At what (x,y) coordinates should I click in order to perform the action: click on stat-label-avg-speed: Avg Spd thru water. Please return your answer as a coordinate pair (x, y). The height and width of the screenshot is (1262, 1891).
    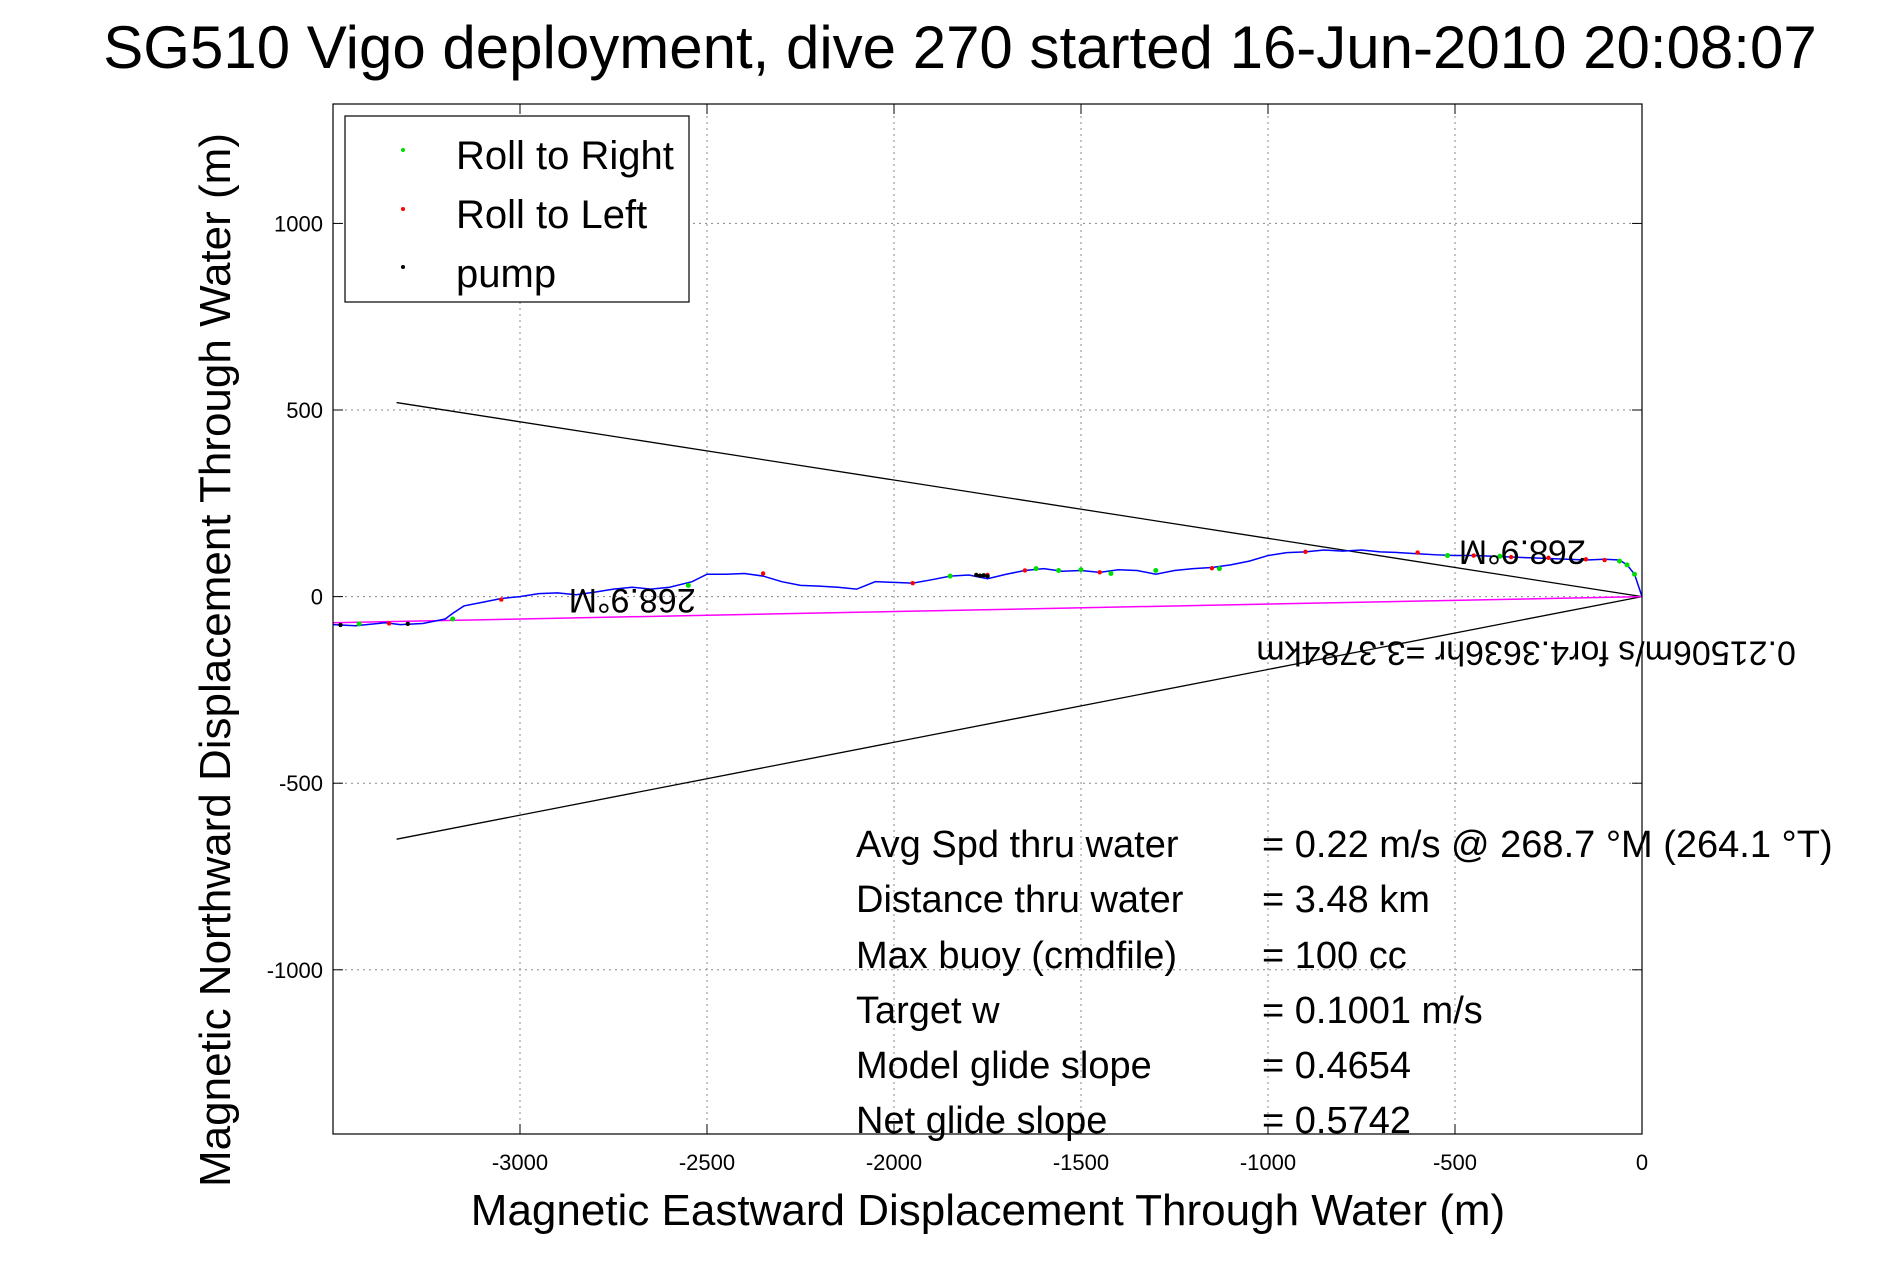
    Looking at the image, I should click on (1017, 845).